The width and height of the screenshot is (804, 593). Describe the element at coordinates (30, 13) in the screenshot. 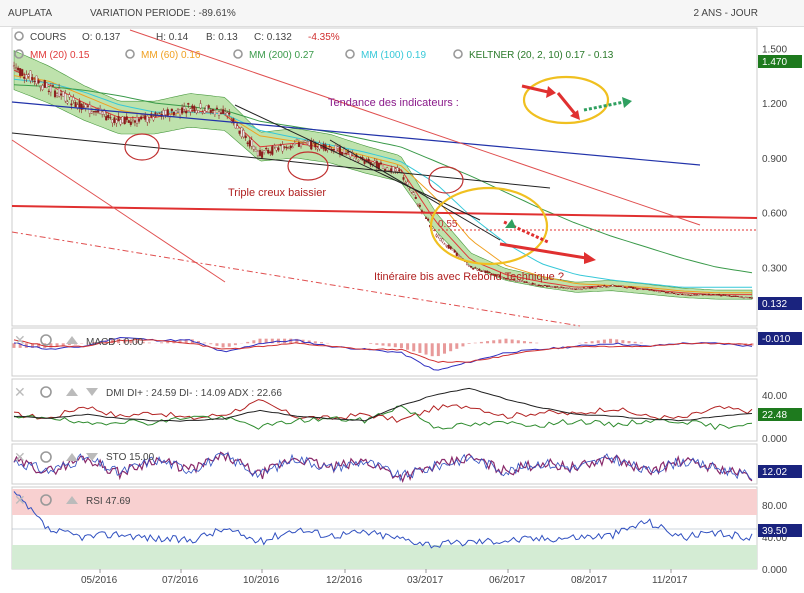

I see `symbol-label: AUPLATA` at that location.